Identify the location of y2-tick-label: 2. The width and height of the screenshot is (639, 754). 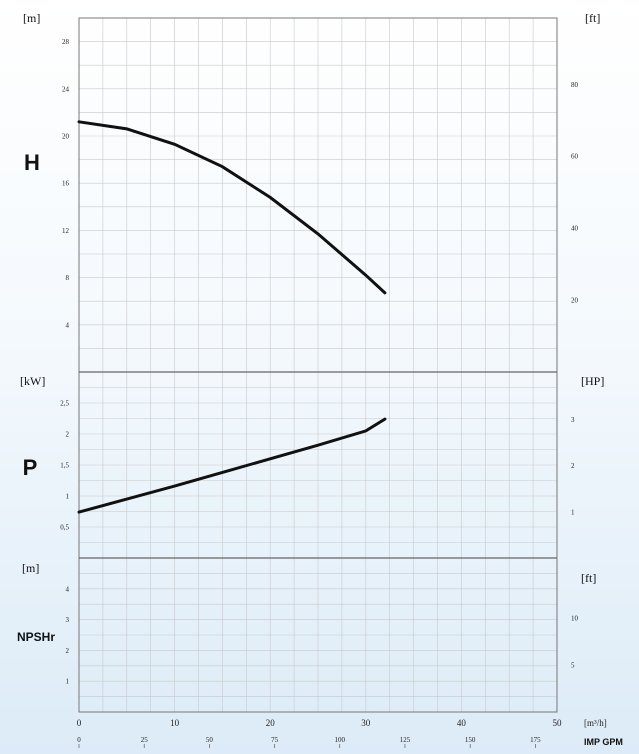
(573, 466).